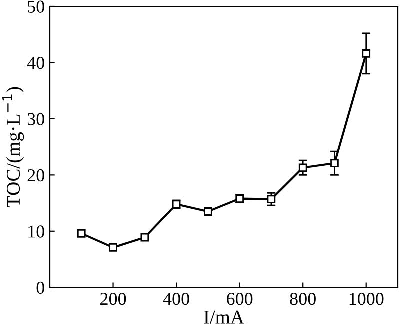 The width and height of the screenshot is (400, 325). What do you see at coordinates (13, 147) in the screenshot?
I see `y-axis-title: TOC/(mg·L$^{−1}$)` at bounding box center [13, 147].